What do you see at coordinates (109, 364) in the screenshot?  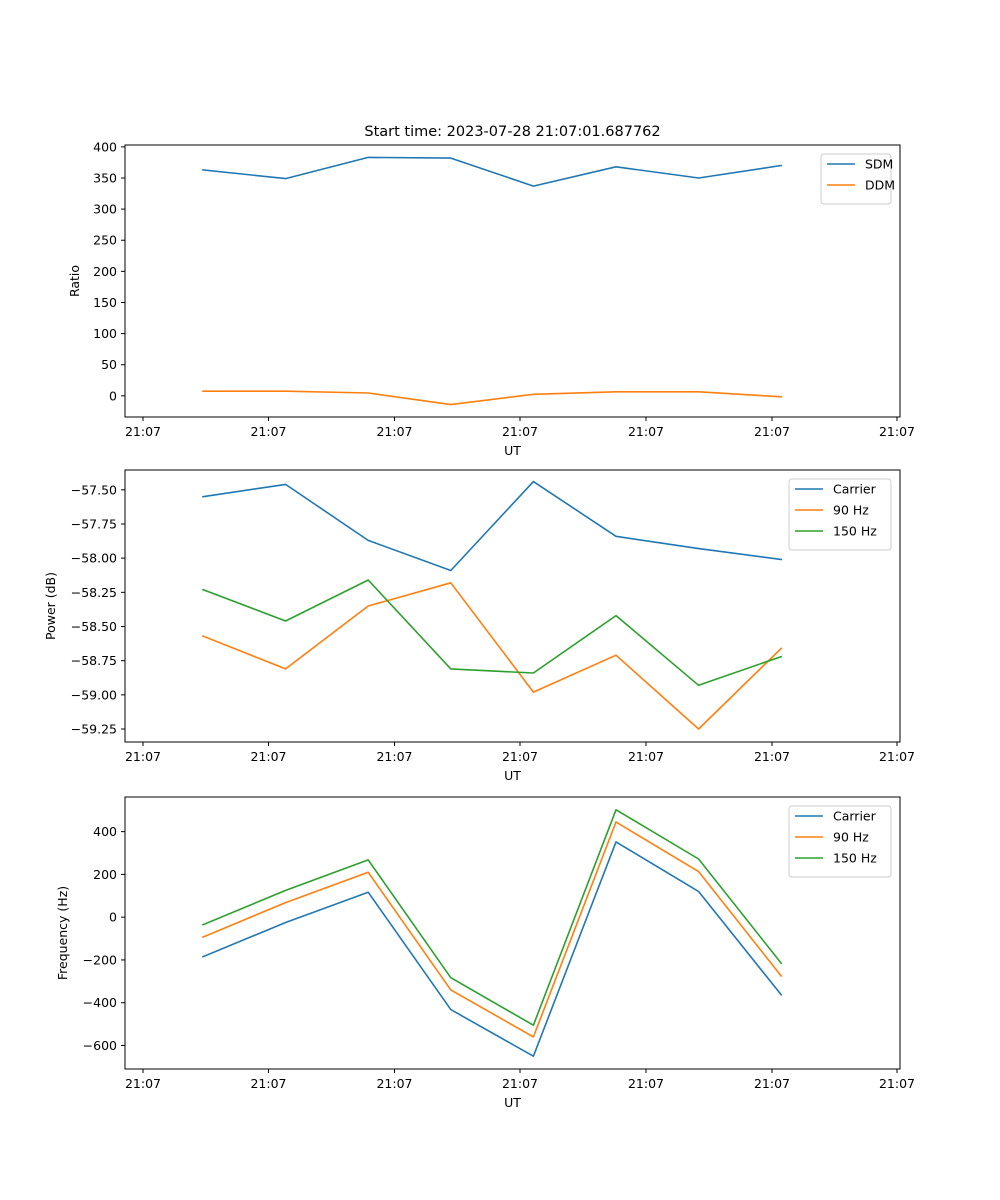 I see `y-tick-label: 50` at bounding box center [109, 364].